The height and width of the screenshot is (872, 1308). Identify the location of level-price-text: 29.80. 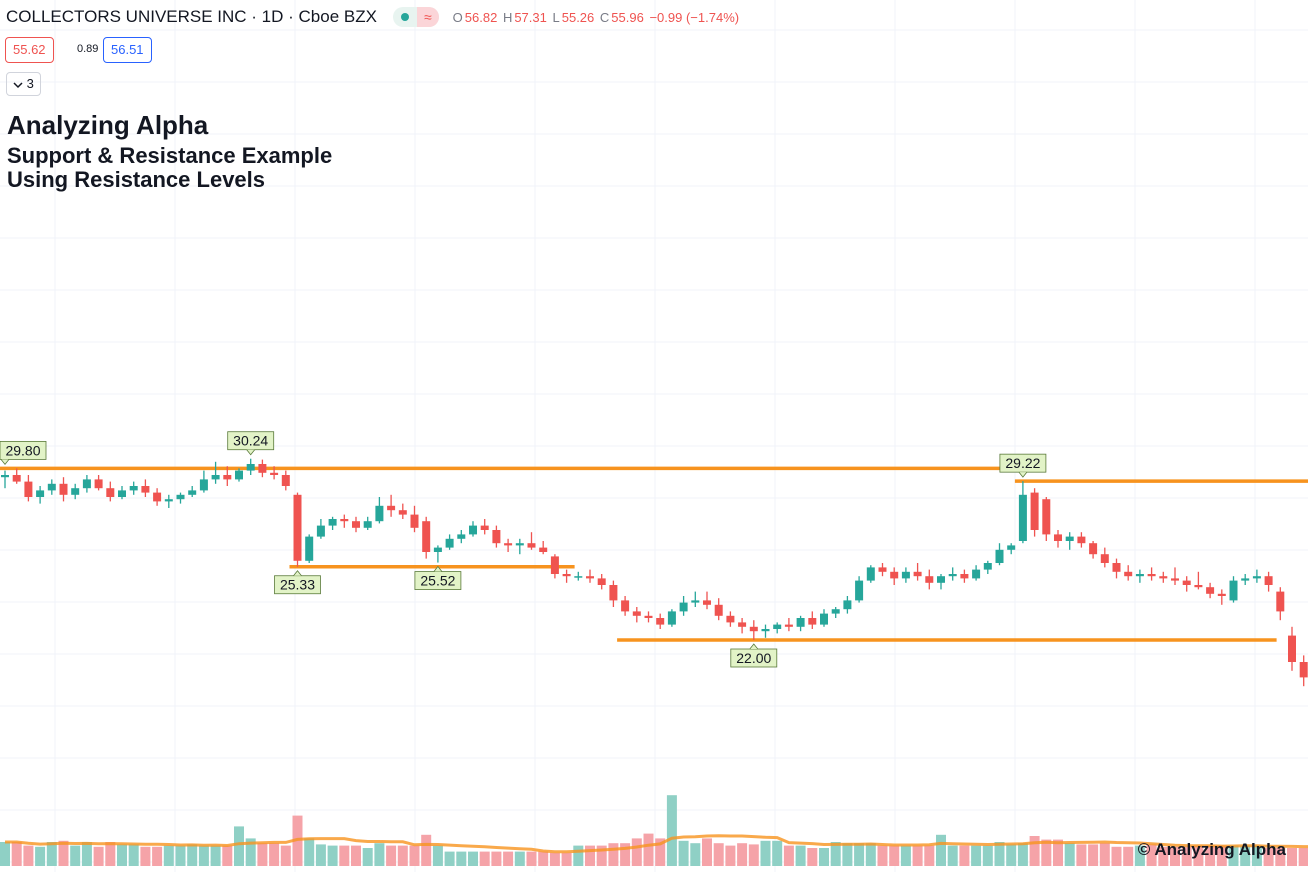
(22, 450).